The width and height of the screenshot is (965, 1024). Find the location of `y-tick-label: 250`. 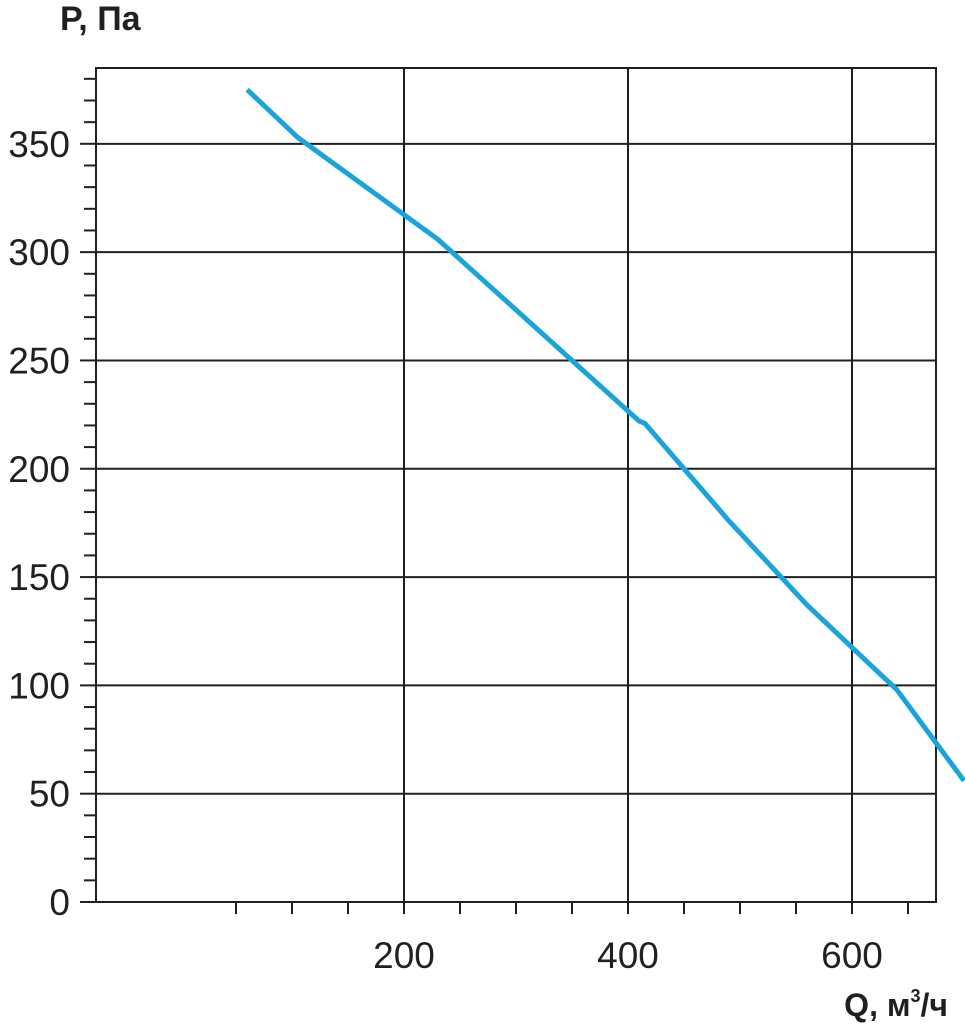

y-tick-label: 250 is located at coordinates (39, 360).